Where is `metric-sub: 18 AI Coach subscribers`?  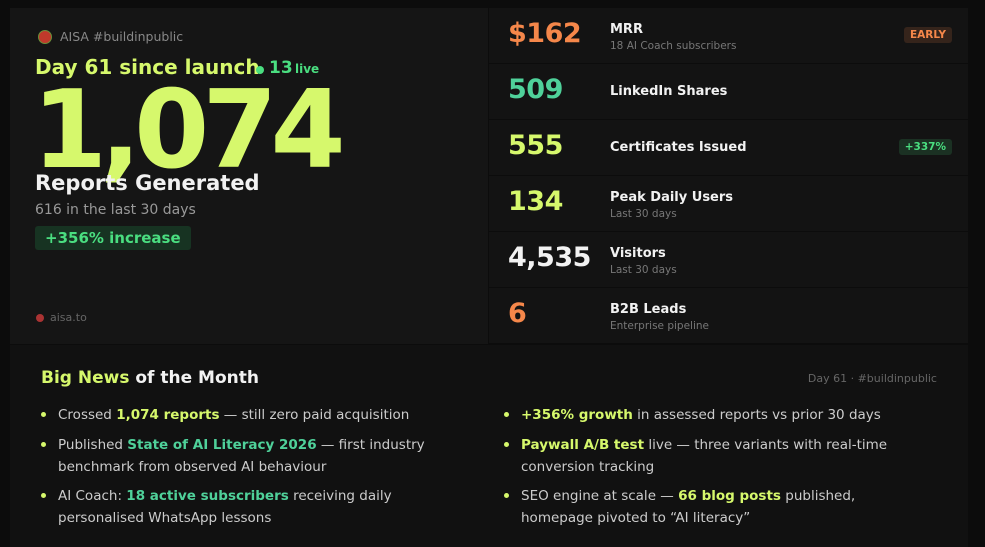
metric-sub: 18 AI Coach subscribers is located at coordinates (673, 46).